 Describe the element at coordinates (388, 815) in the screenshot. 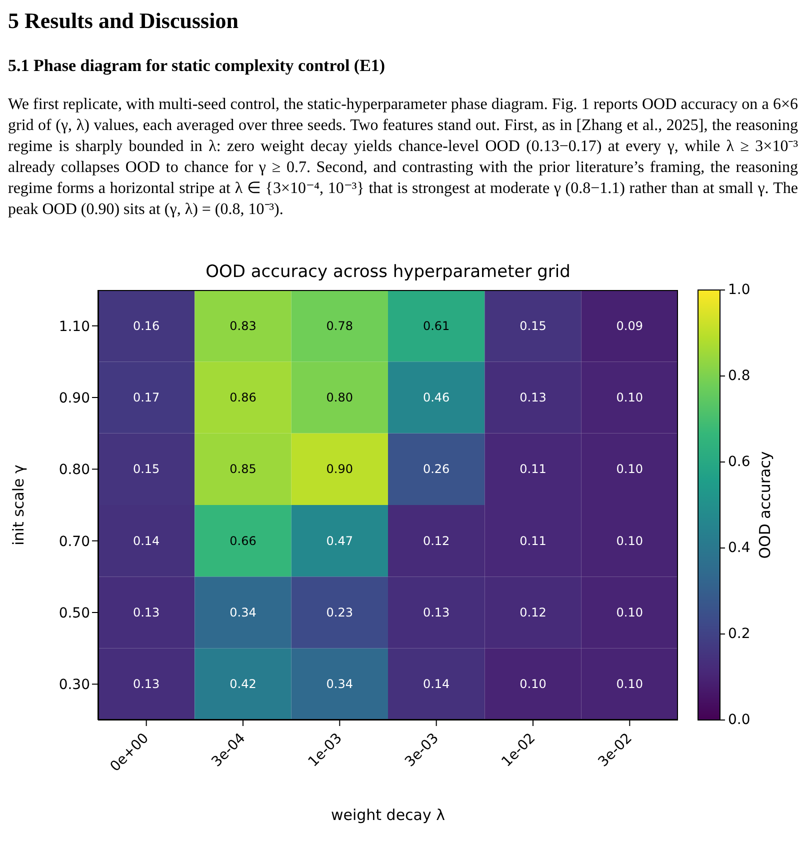

I see `x-axis-title: weight decay λ` at that location.